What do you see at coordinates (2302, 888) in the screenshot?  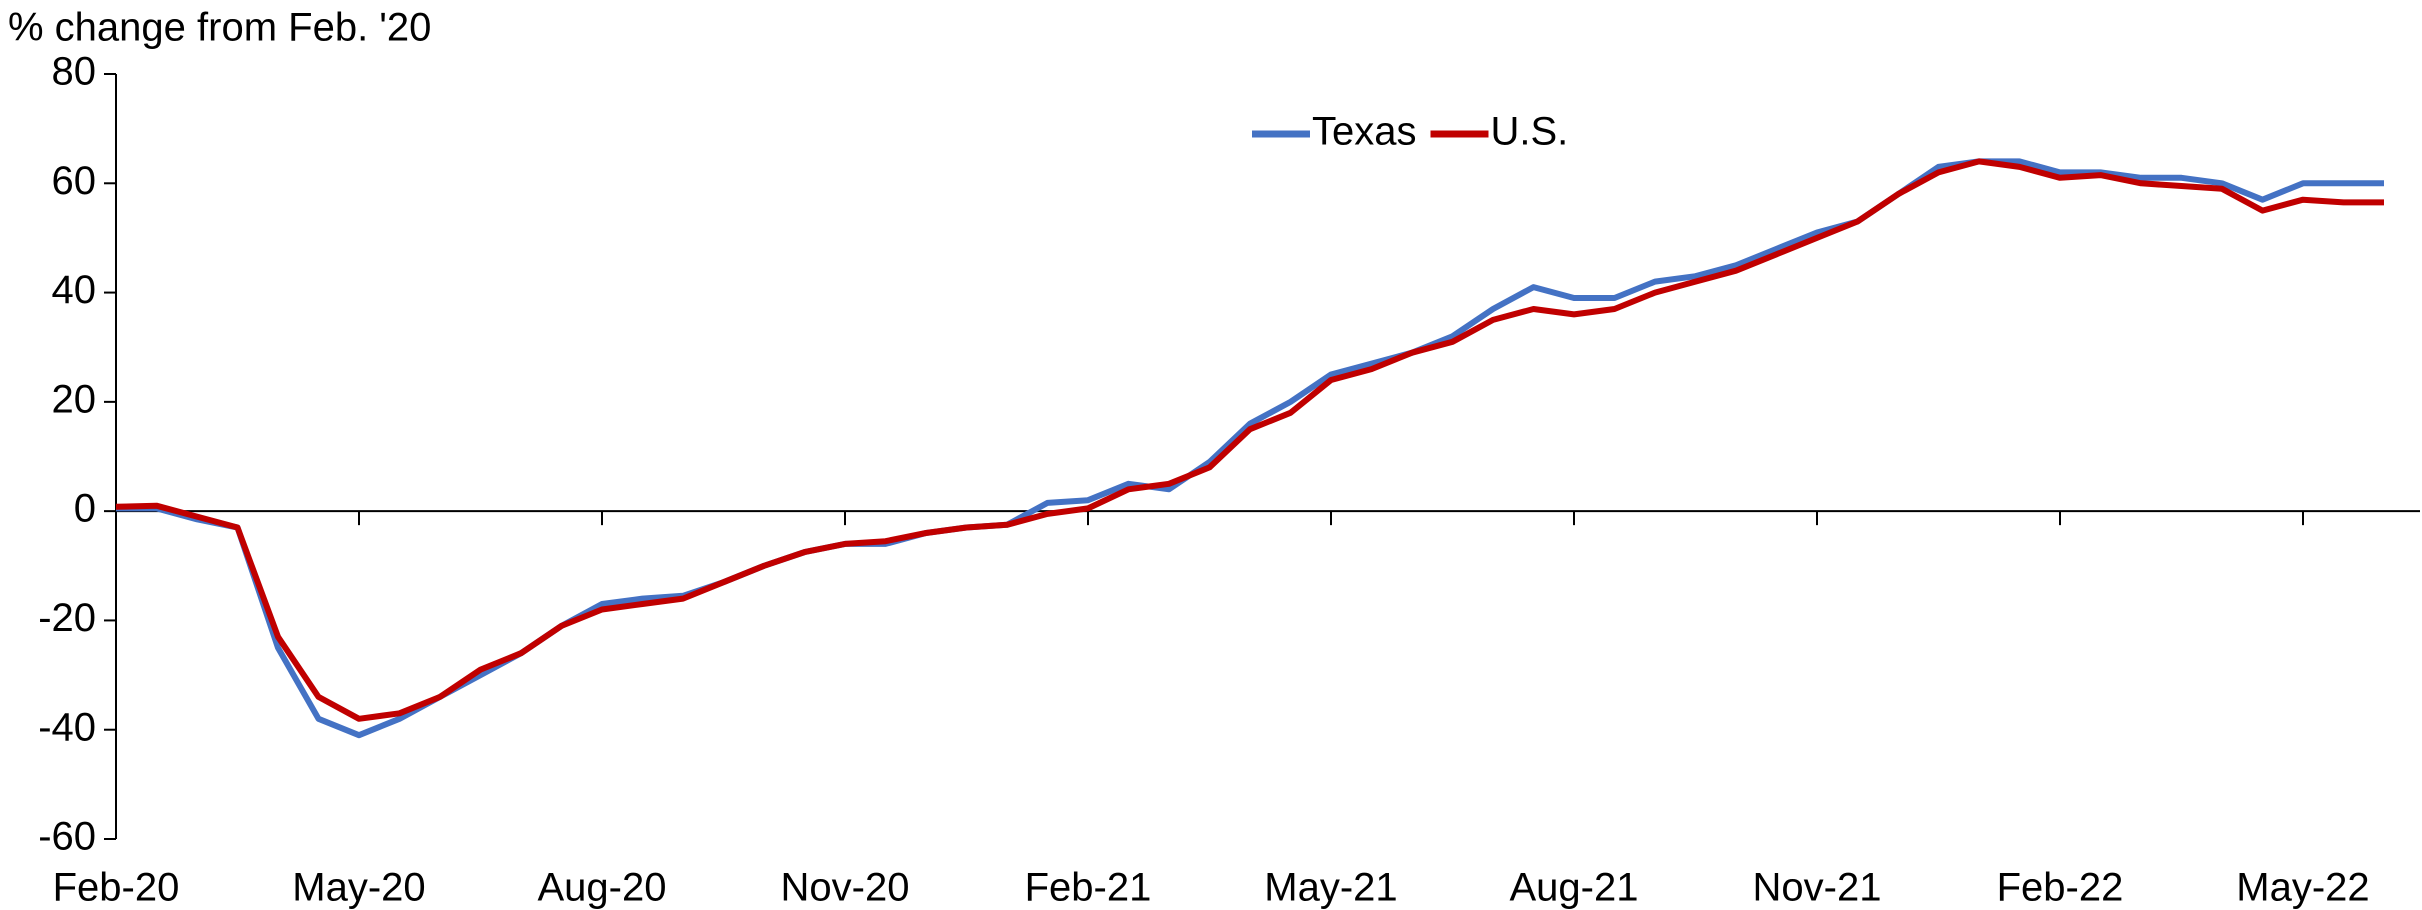 I see `x-tick-label: May-22` at bounding box center [2302, 888].